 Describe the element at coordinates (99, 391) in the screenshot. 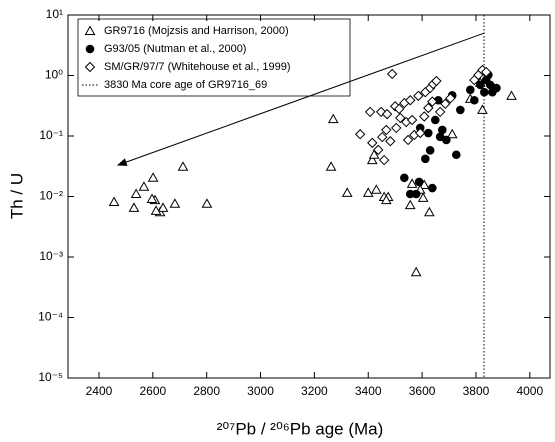

I see `x-tick-label: 2400` at that location.